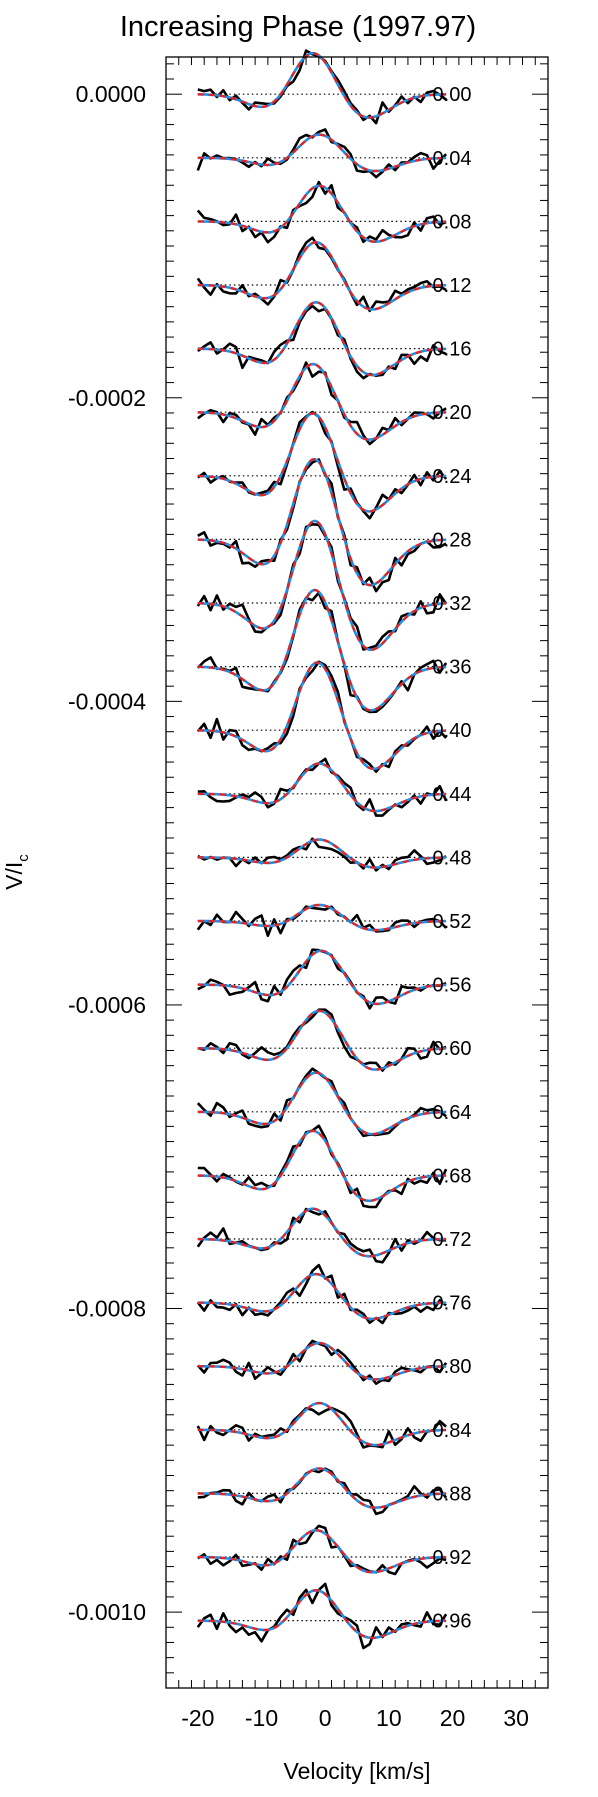 This screenshot has height=1797, width=598. I want to click on observed-profile-0.80, so click(322, 1362).